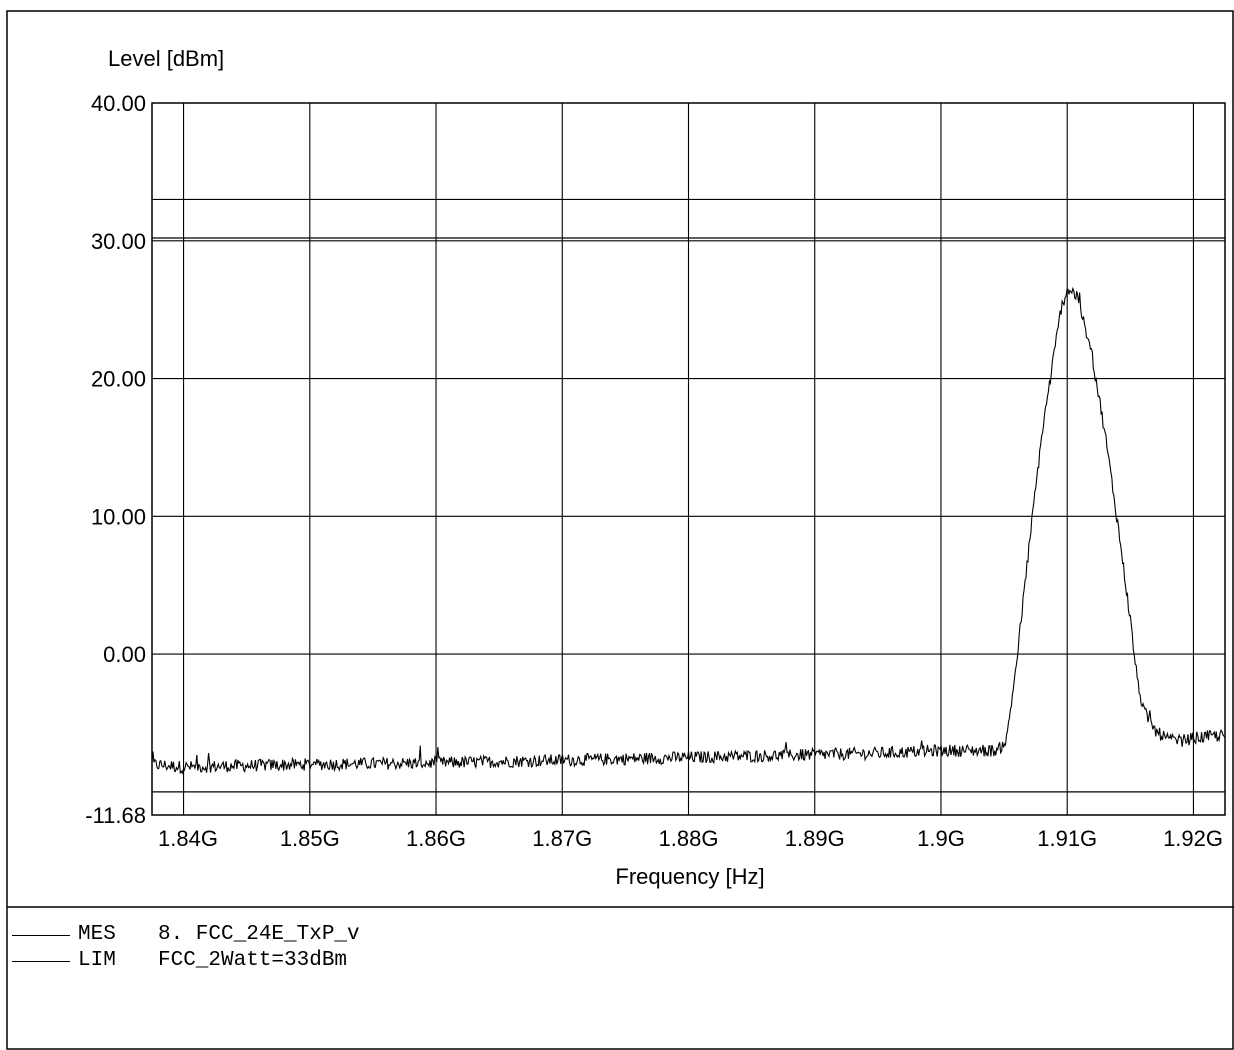 The width and height of the screenshot is (1234, 1050). What do you see at coordinates (41, 961) in the screenshot?
I see `legend-line-lim` at bounding box center [41, 961].